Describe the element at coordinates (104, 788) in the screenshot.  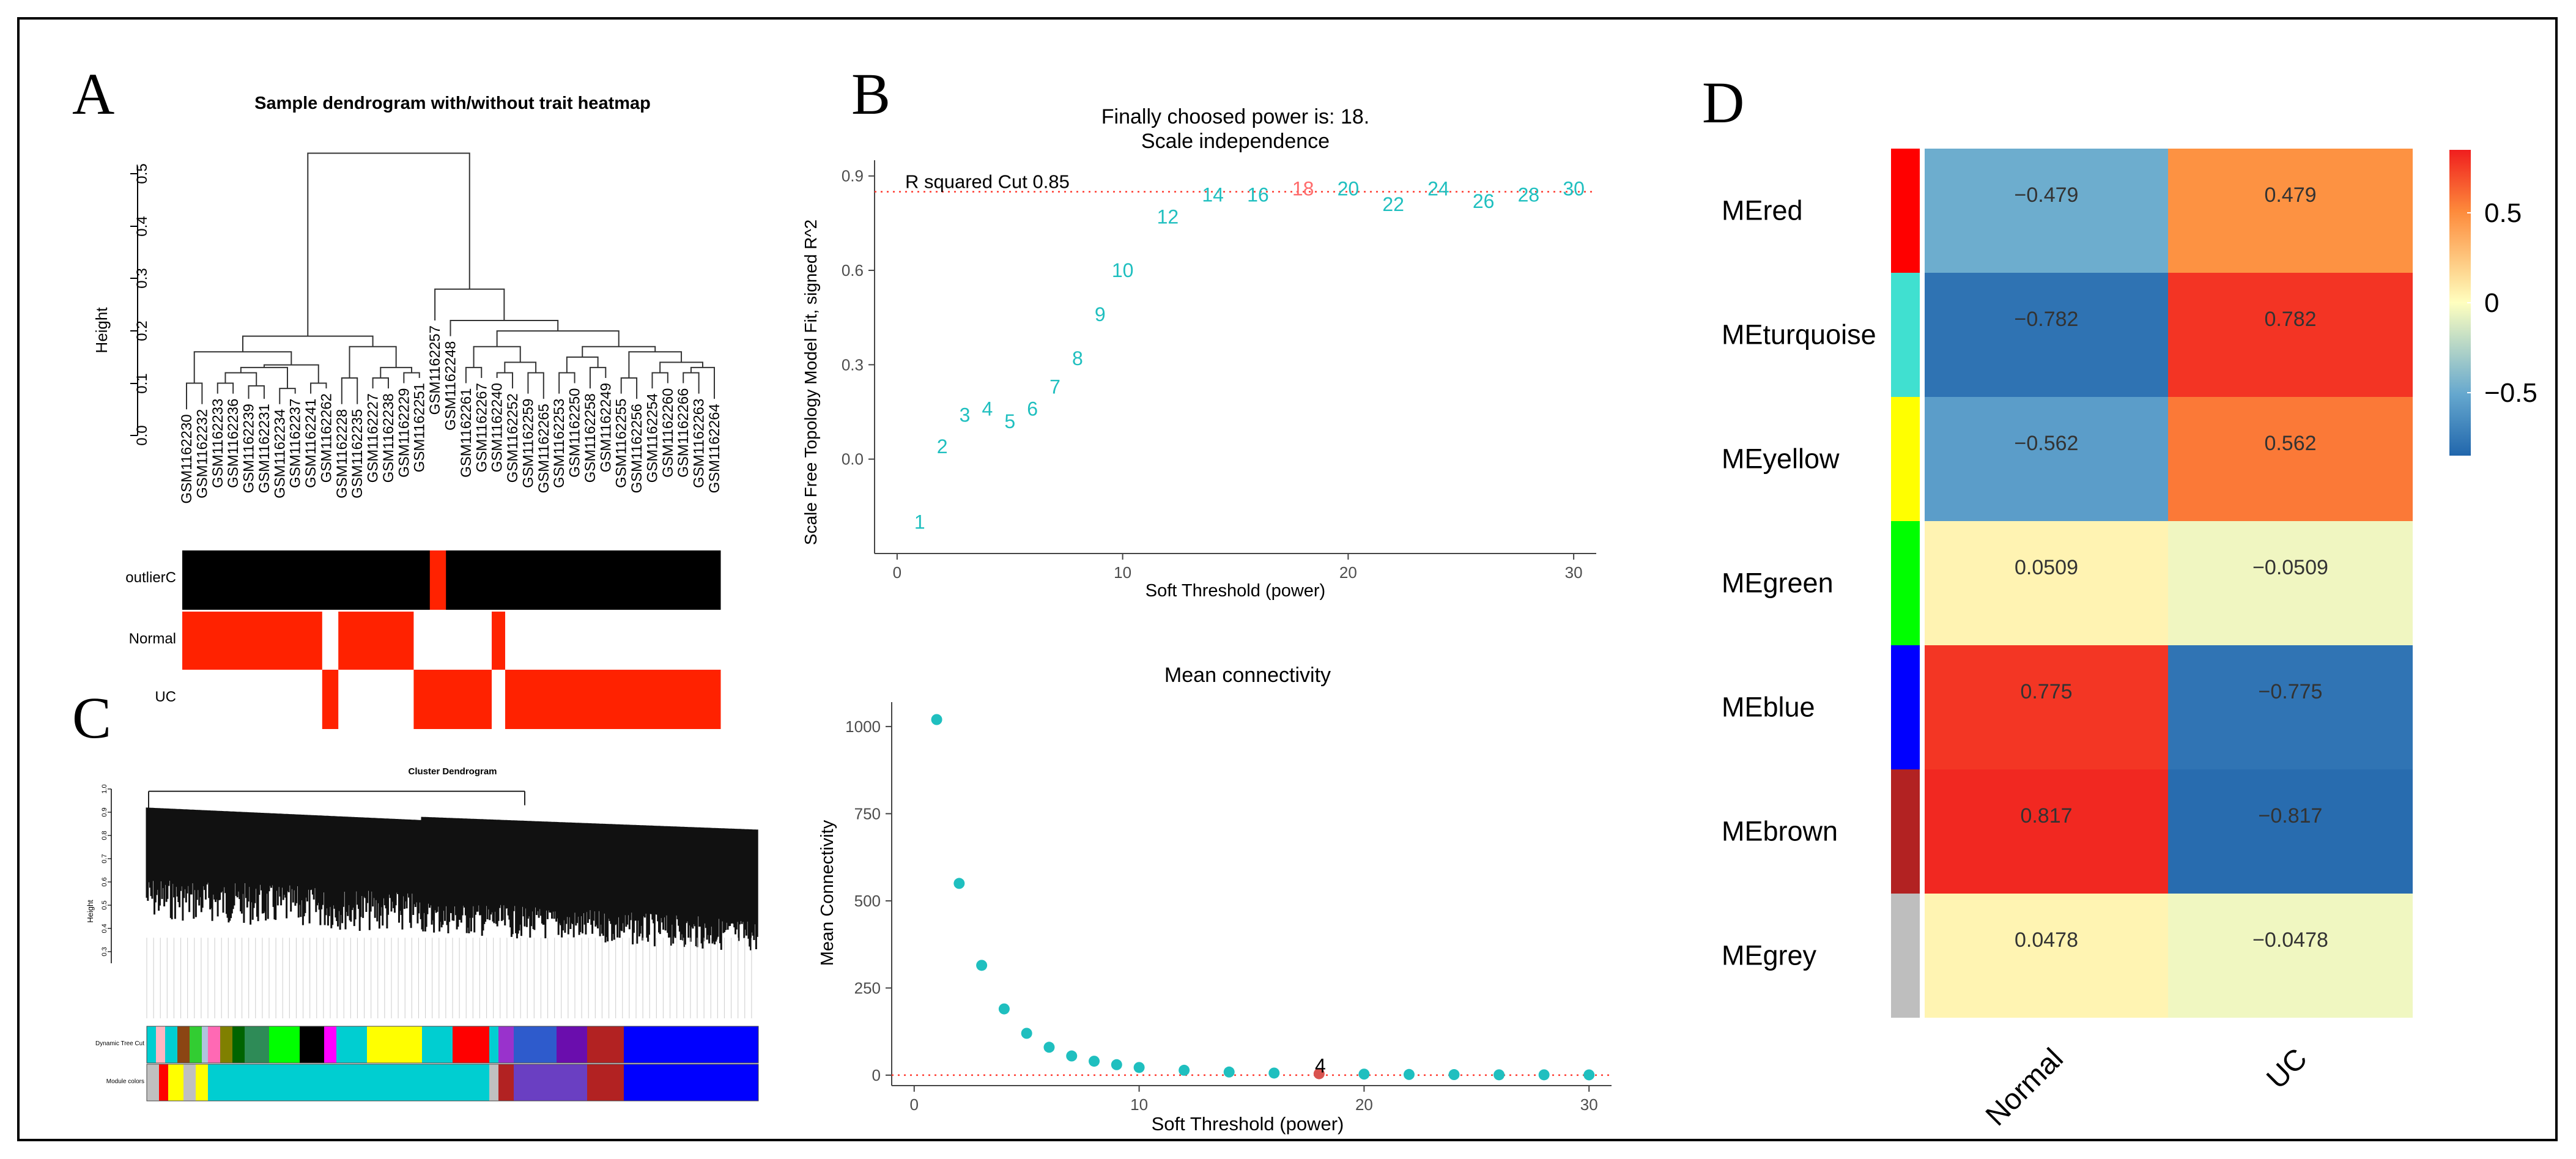
I see `y-tick-label: 1.0` at that location.